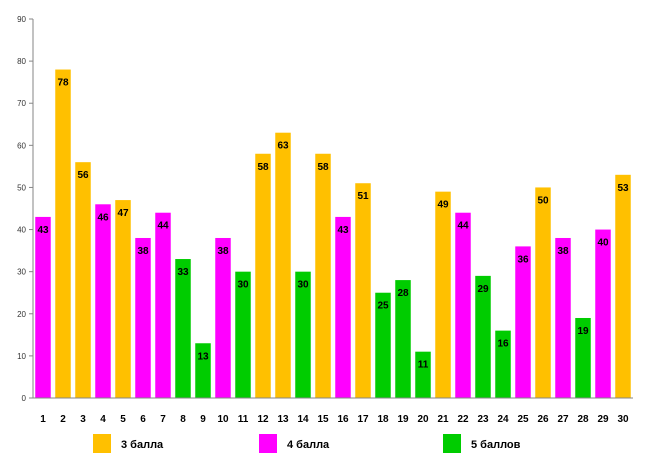  What do you see at coordinates (163, 419) in the screenshot?
I see `x-tick-label: 7` at bounding box center [163, 419].